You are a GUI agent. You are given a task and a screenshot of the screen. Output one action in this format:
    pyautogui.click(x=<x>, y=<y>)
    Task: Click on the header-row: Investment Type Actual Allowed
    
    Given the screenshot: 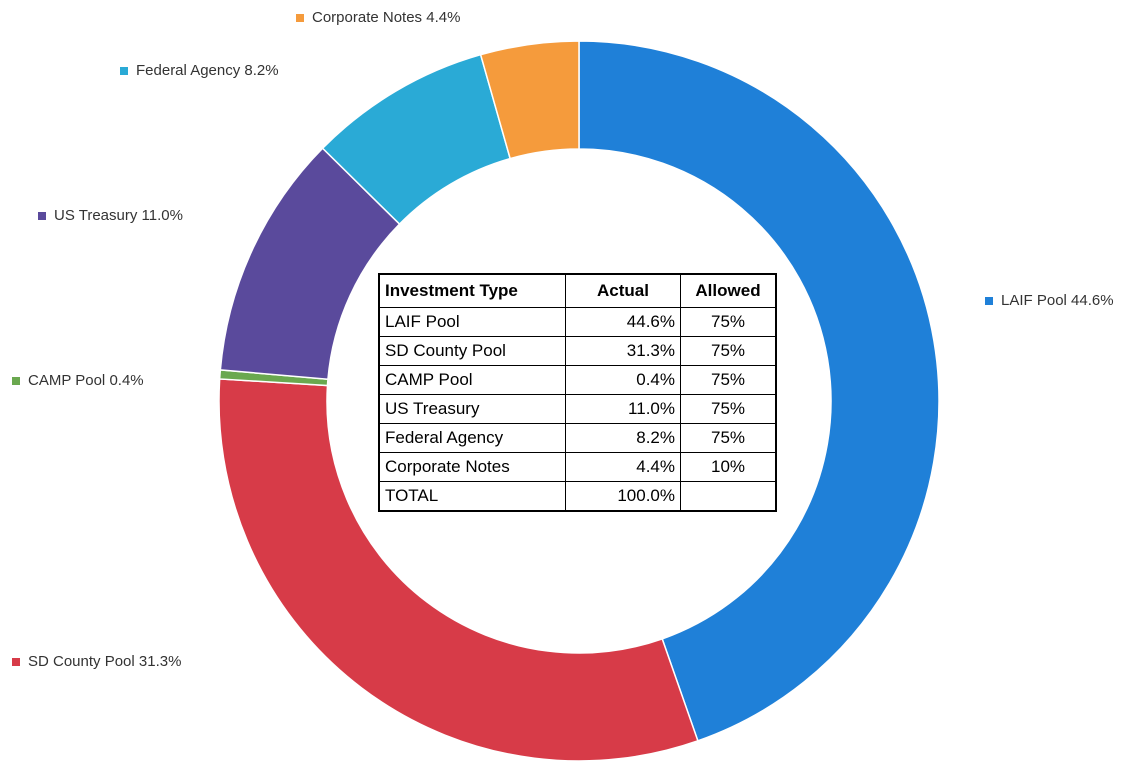 What is the action you would take?
    pyautogui.click(x=577, y=290)
    